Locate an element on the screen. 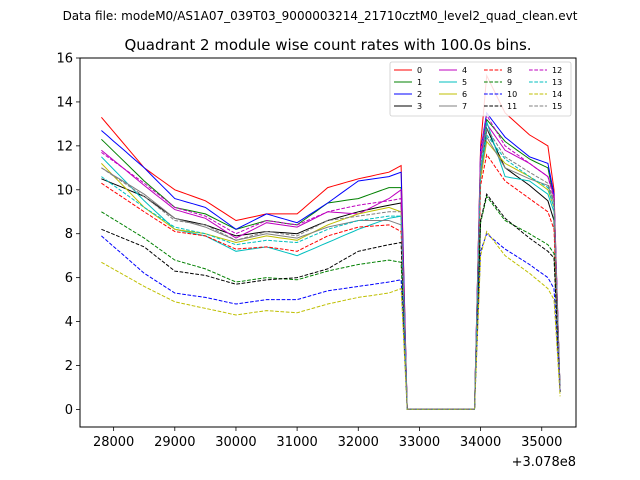  legend-box is located at coordinates (480, 89).